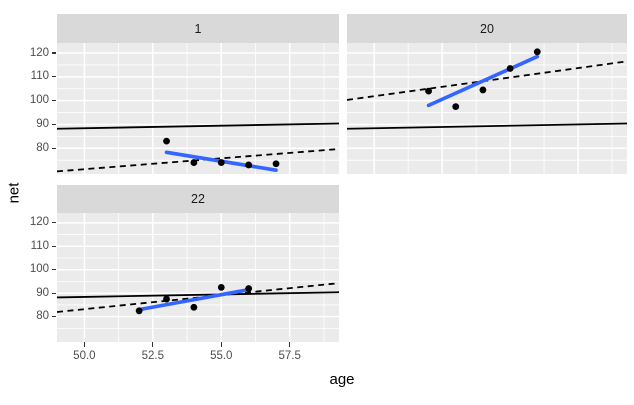  I want to click on major-gridlines, so click(487, 108).